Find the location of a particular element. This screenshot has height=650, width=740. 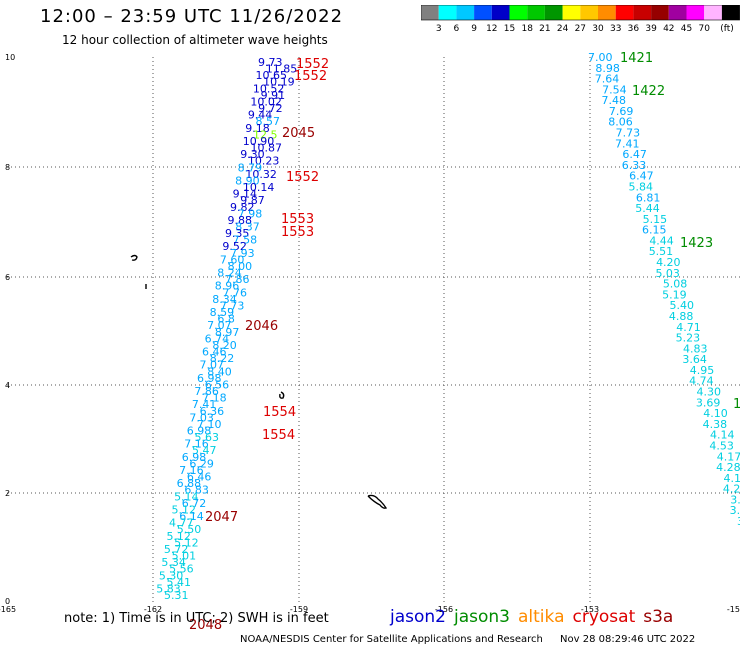

wave-height-value: 8.37 is located at coordinates (247, 227).